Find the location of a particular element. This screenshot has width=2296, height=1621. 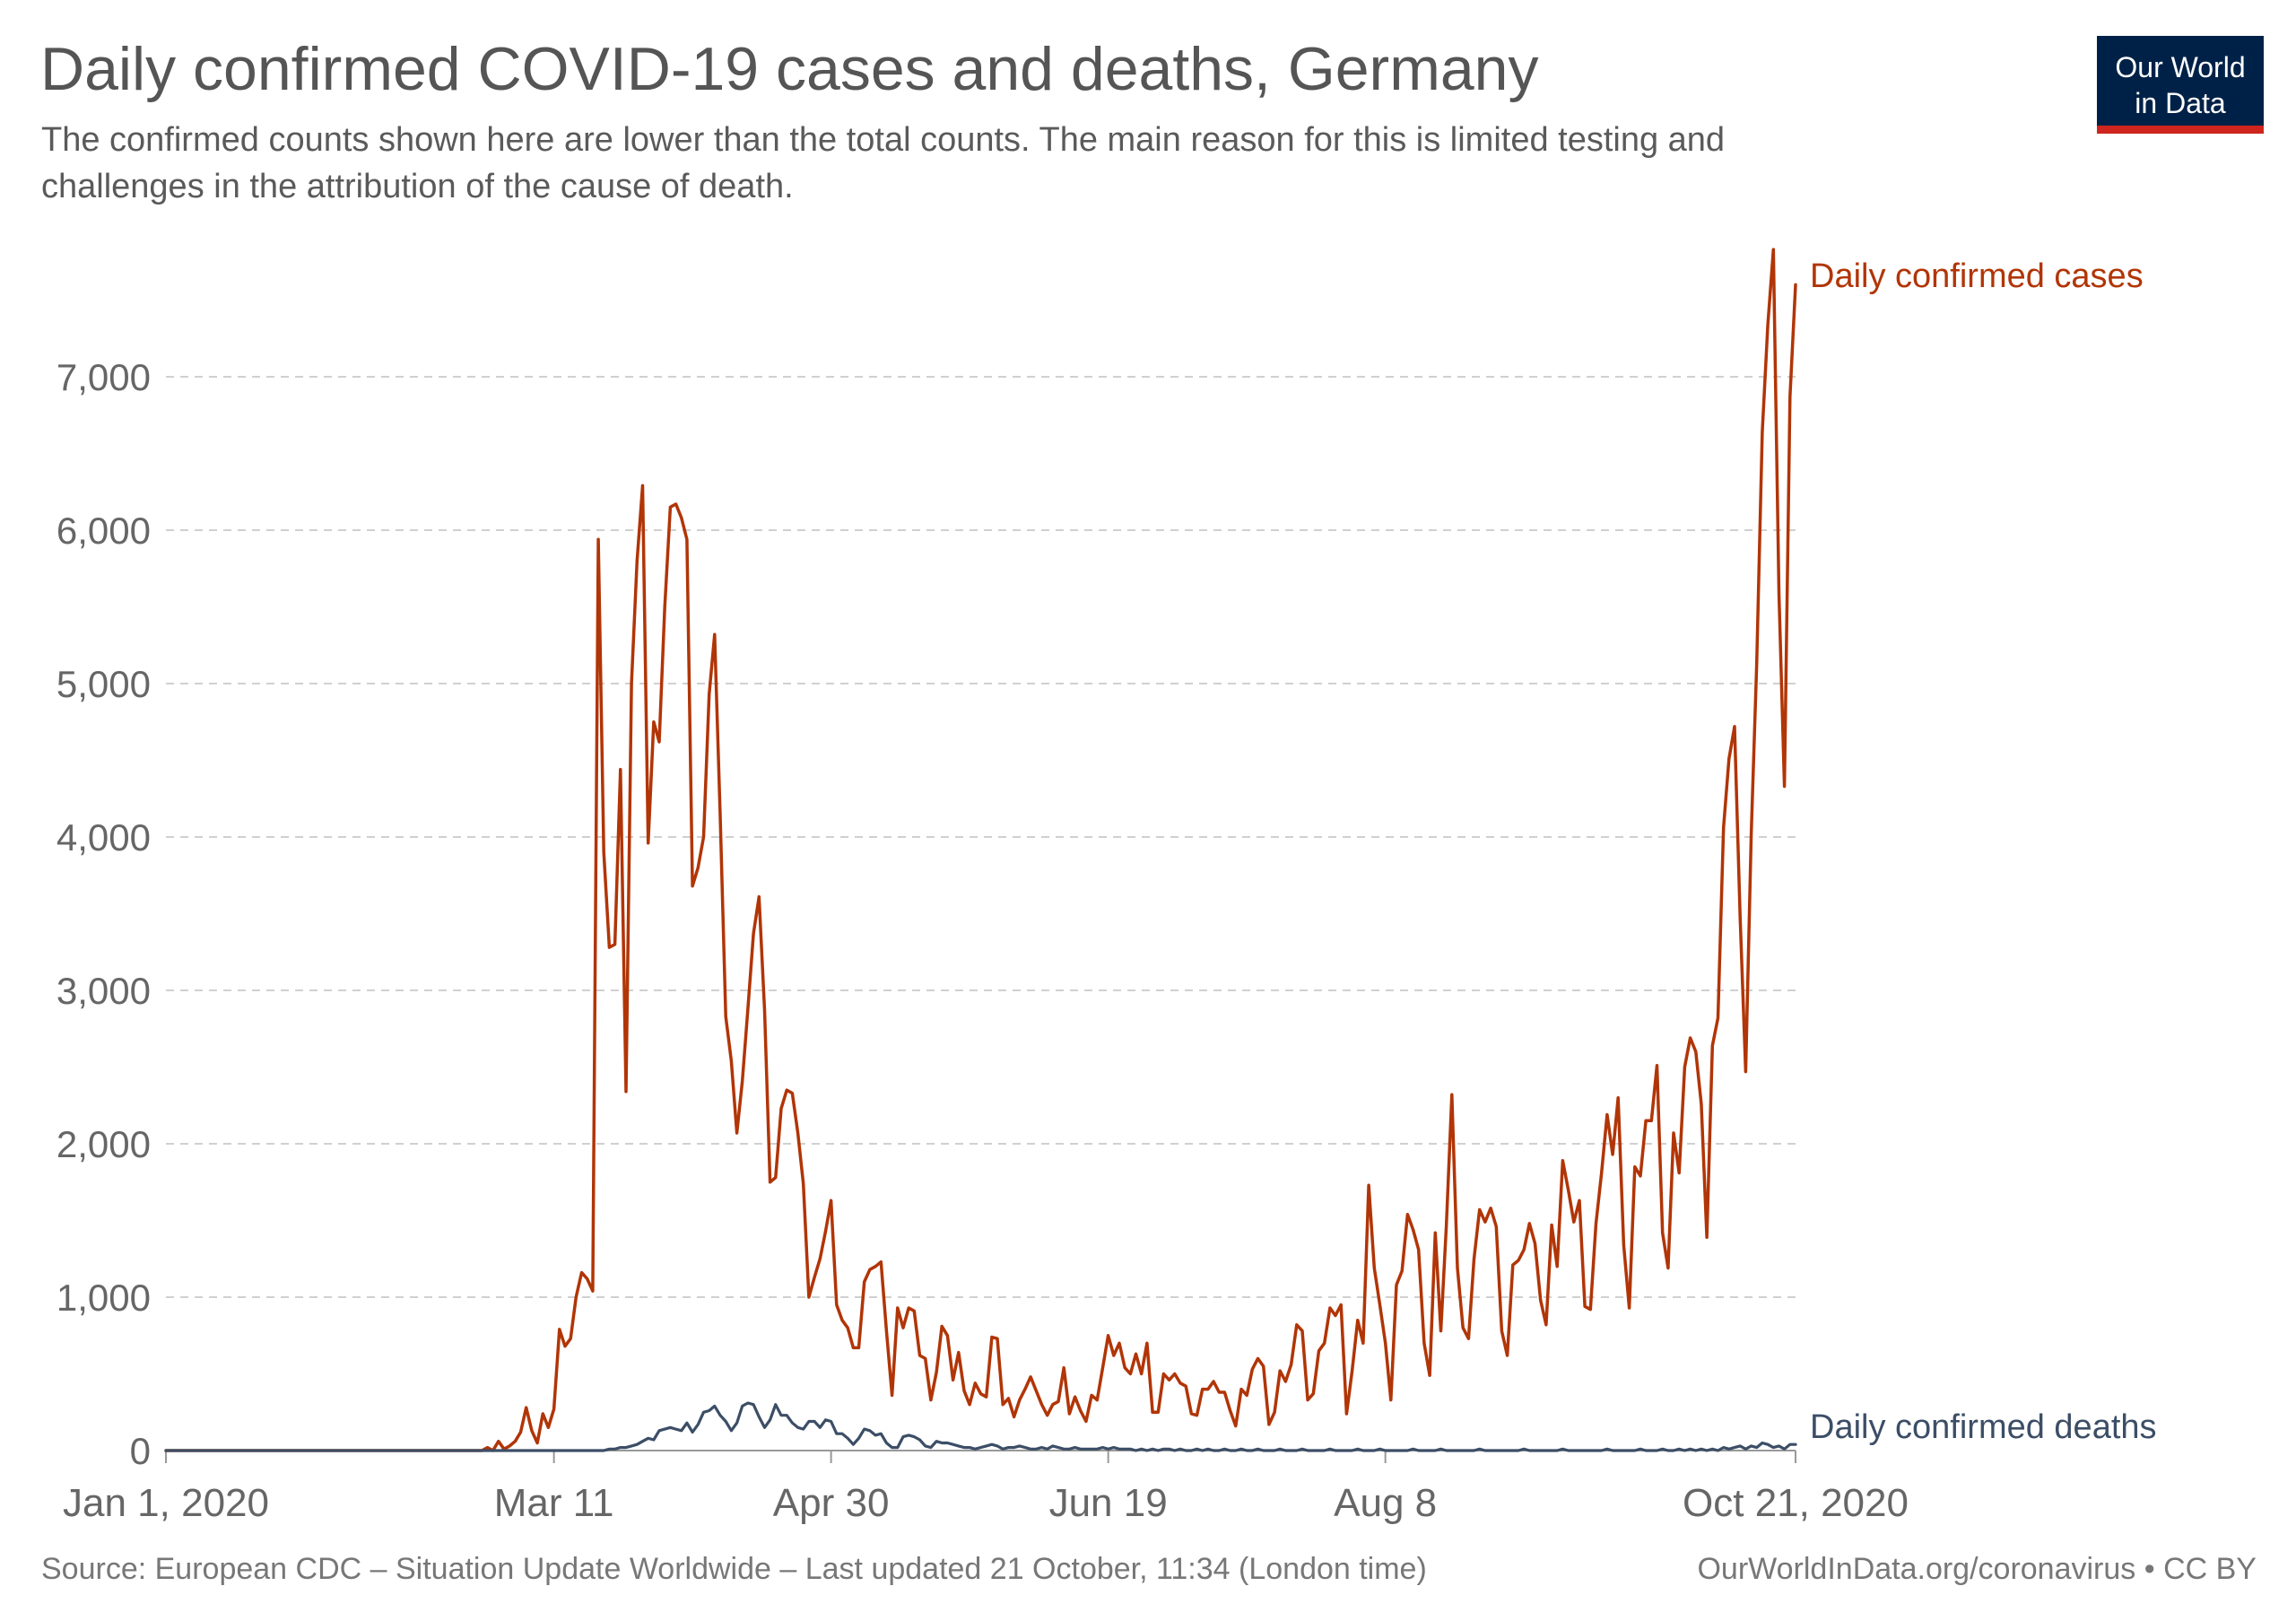

deaths-line is located at coordinates (980, 1426).